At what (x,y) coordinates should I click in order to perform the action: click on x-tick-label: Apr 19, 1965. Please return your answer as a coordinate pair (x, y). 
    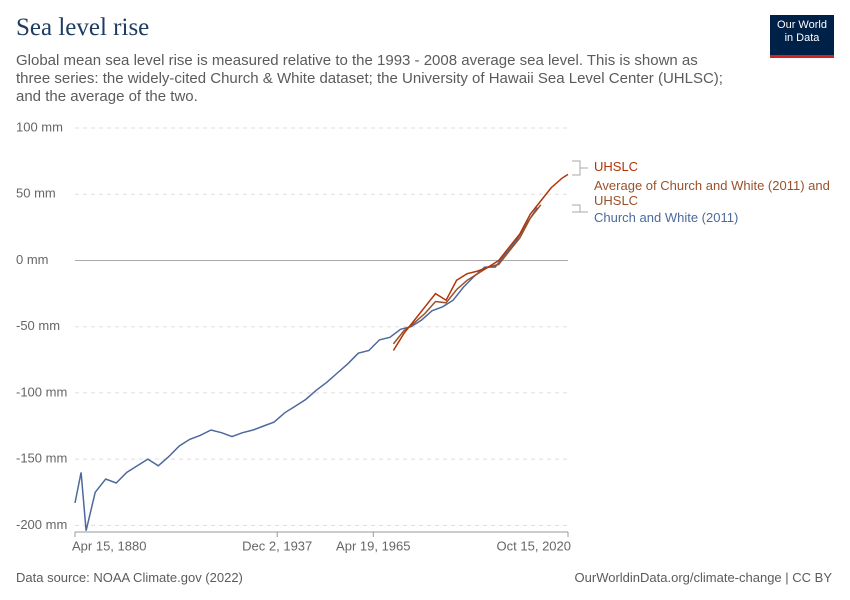
    Looking at the image, I should click on (373, 545).